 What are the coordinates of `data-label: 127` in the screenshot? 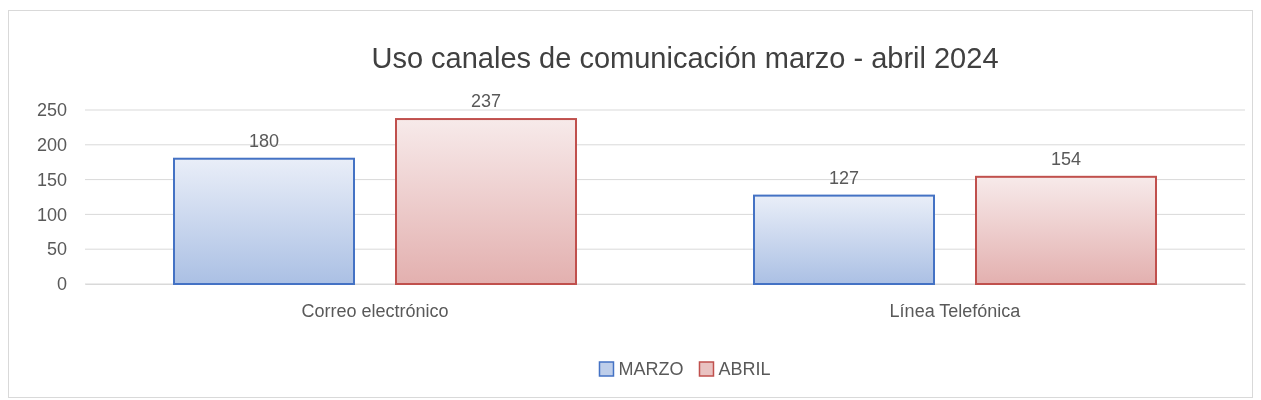 It's located at (844, 177).